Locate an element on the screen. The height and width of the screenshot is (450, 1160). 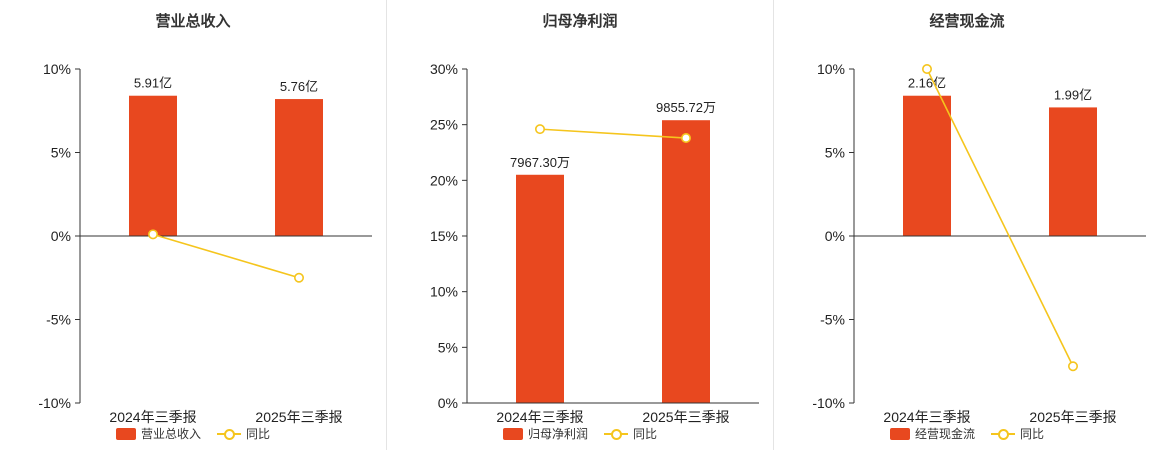
chart-legend: 经营现金流 同比 is located at coordinates (966, 433).